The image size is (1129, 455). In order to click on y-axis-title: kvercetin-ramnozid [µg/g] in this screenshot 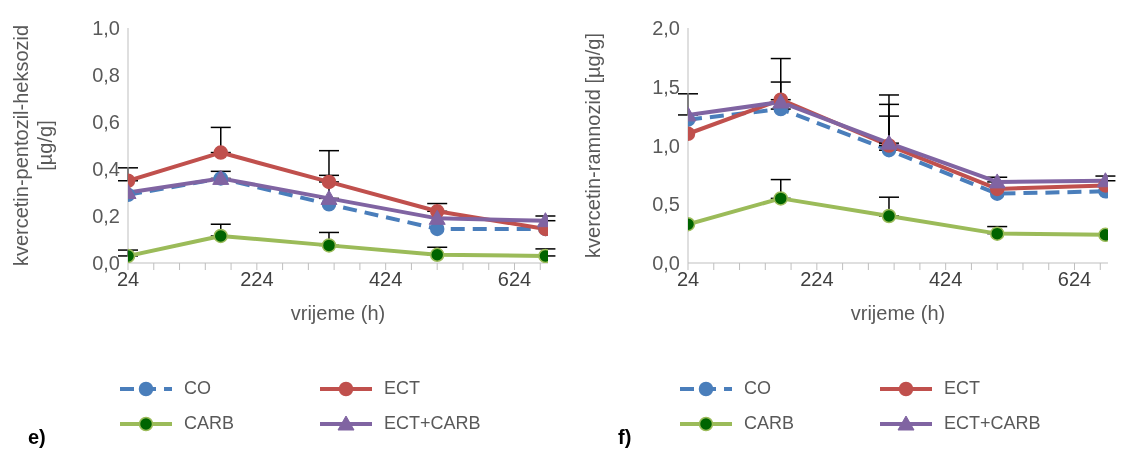, I will do `click(593, 145)`.